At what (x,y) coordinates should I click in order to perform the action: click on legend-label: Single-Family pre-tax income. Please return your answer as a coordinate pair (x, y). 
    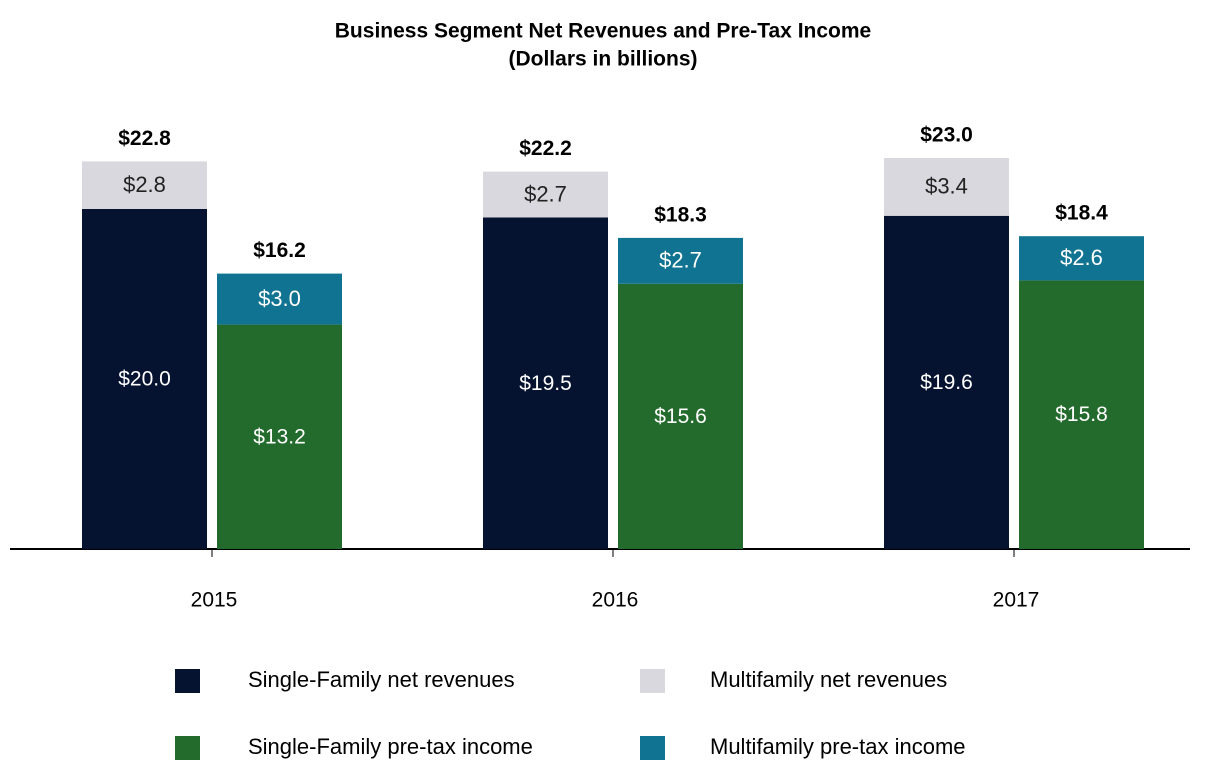
    Looking at the image, I should click on (390, 746).